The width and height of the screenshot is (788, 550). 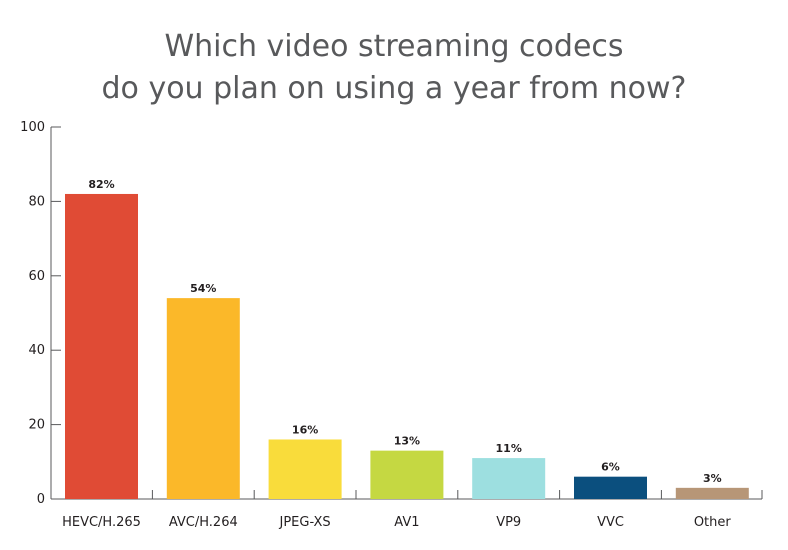 What do you see at coordinates (407, 441) in the screenshot?
I see `data-label: 13%` at bounding box center [407, 441].